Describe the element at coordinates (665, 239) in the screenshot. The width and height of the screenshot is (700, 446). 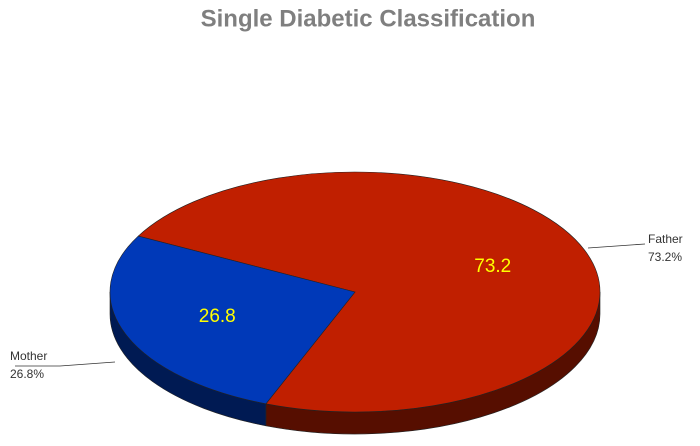
I see `legend-label: Father` at that location.